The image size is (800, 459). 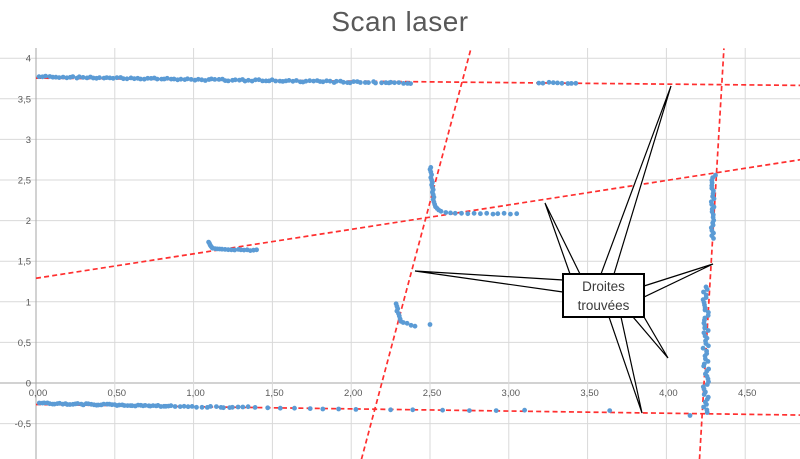 I want to click on callout-droites-trouvees: Droites trouvées, so click(x=603, y=295).